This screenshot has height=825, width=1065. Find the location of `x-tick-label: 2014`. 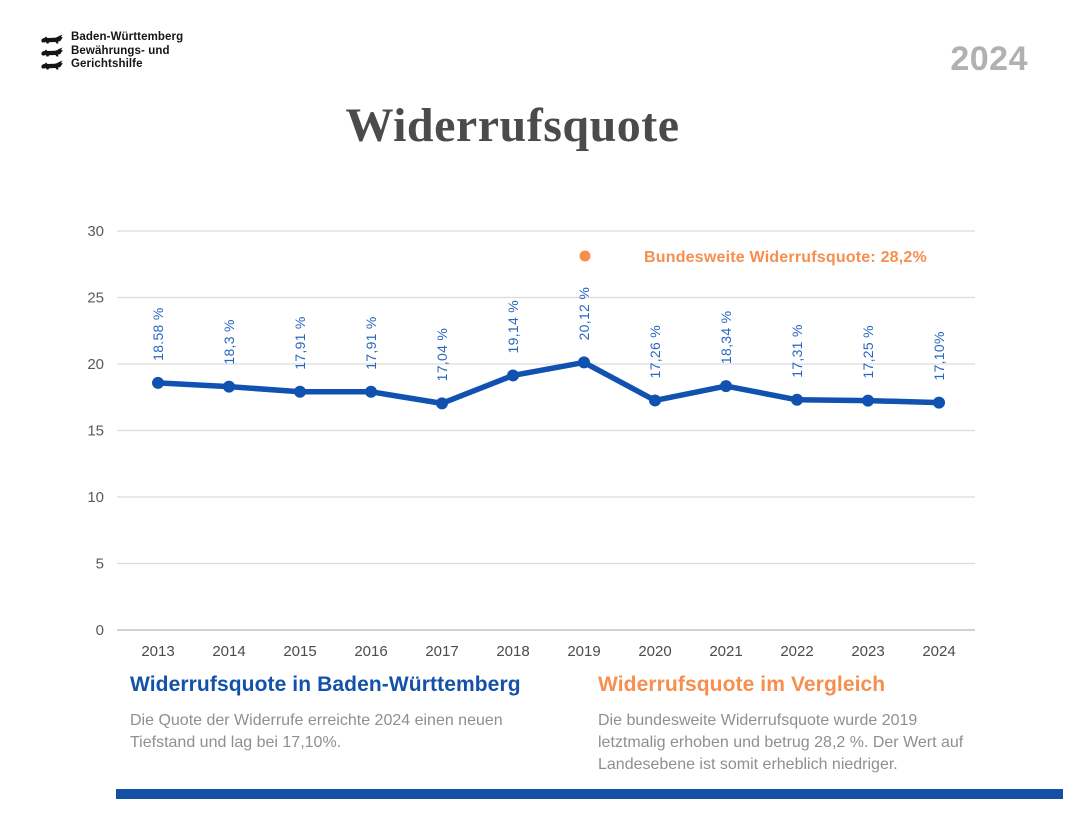

x-tick-label: 2014 is located at coordinates (228, 651).